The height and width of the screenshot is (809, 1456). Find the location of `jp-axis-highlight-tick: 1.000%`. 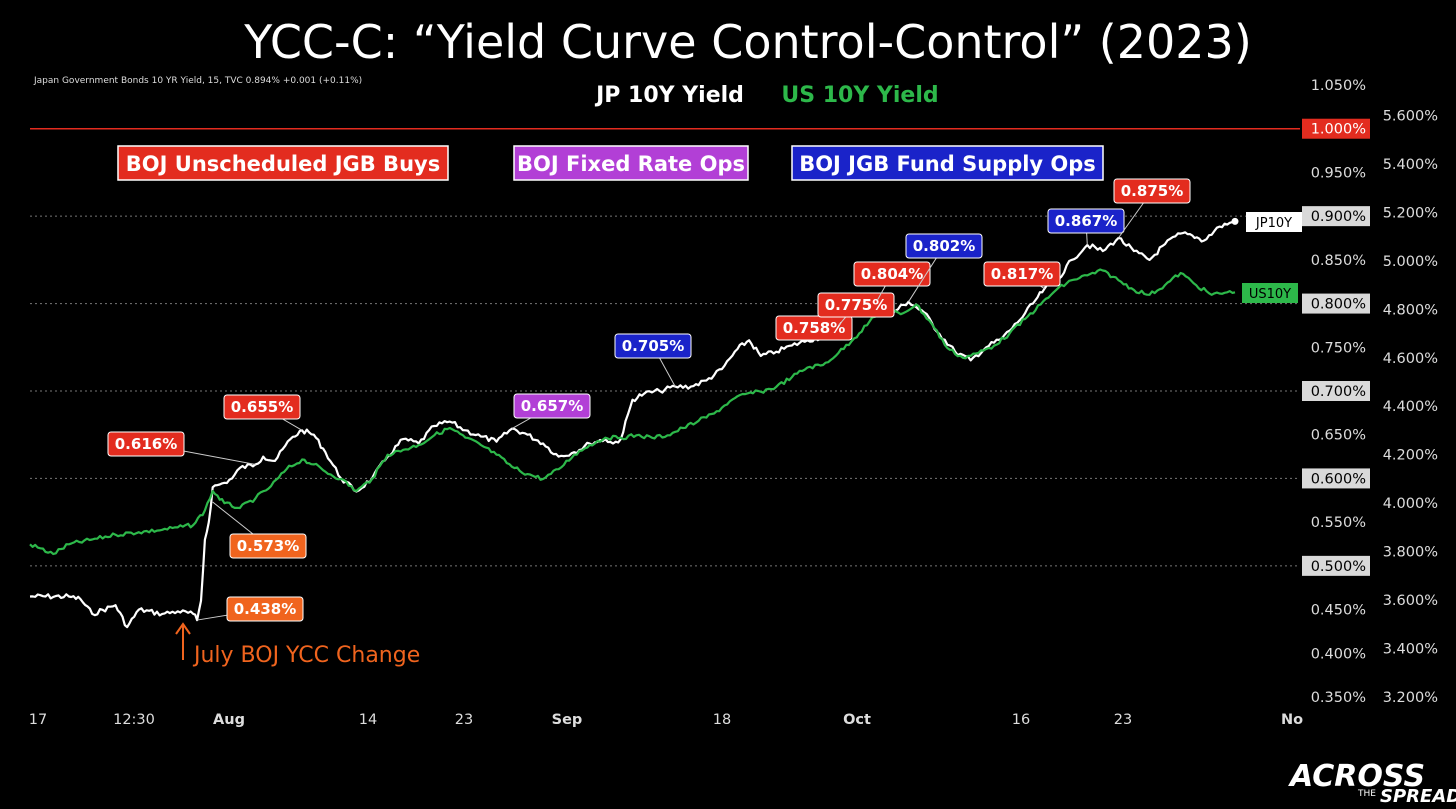

jp-axis-highlight-tick: 1.000% is located at coordinates (1338, 130).